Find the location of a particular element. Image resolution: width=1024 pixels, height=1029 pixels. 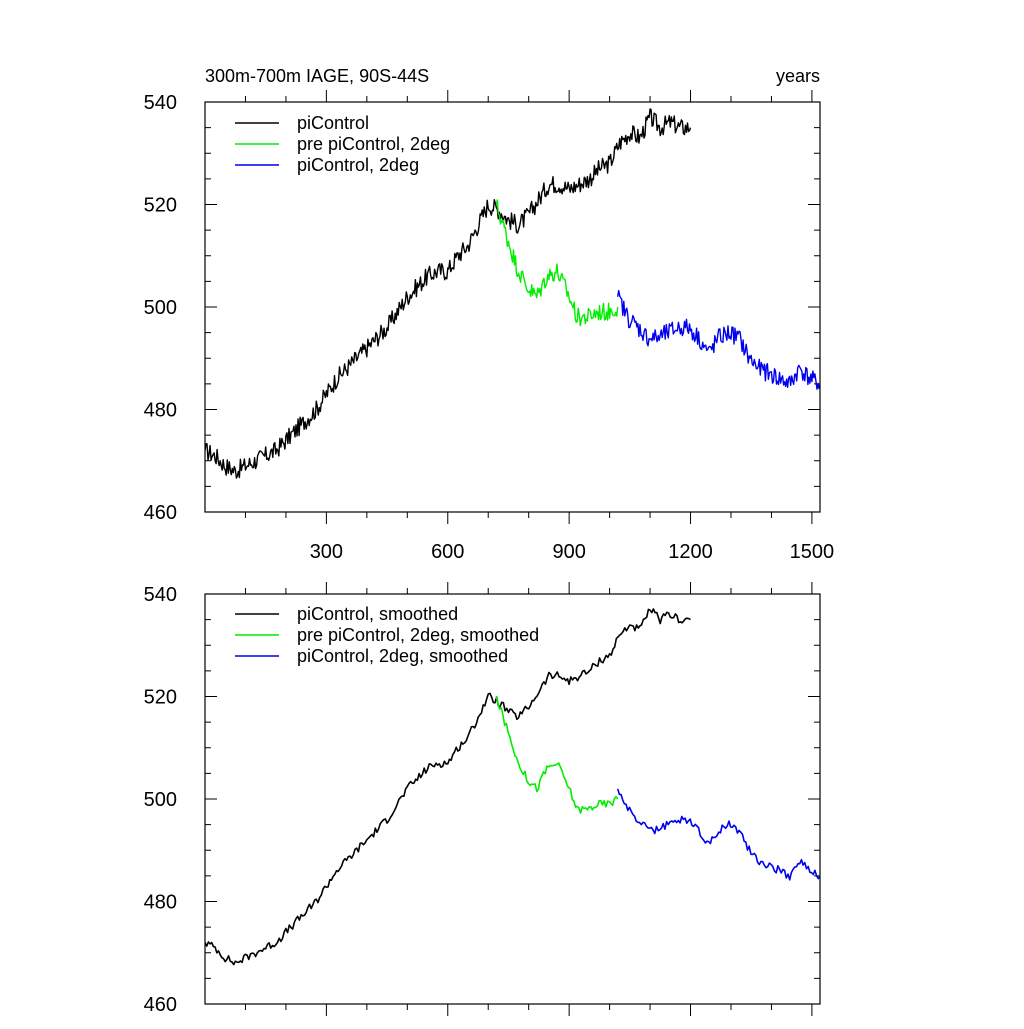

x-tick-label: 1200 is located at coordinates (690, 552).